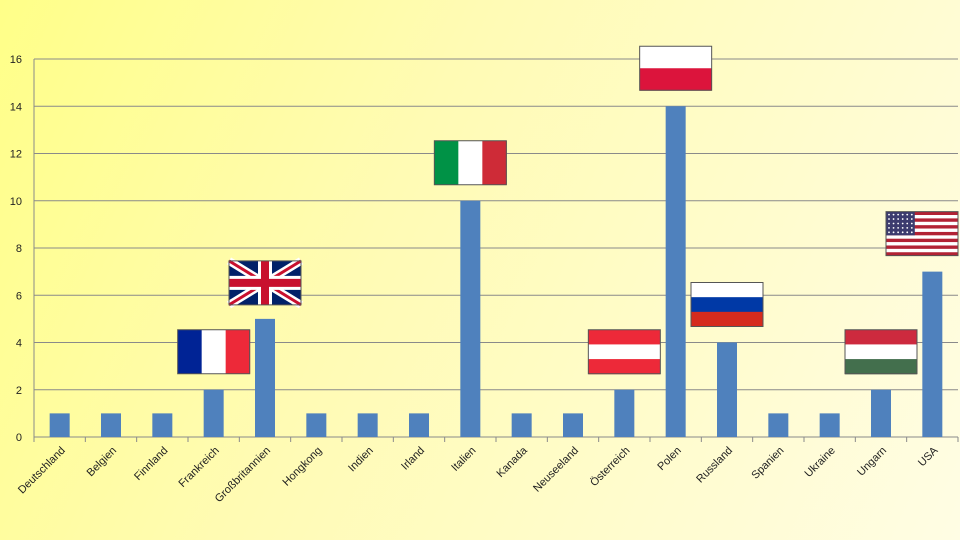 This screenshot has height=540, width=960. I want to click on usa-flag-icon, so click(922, 234).